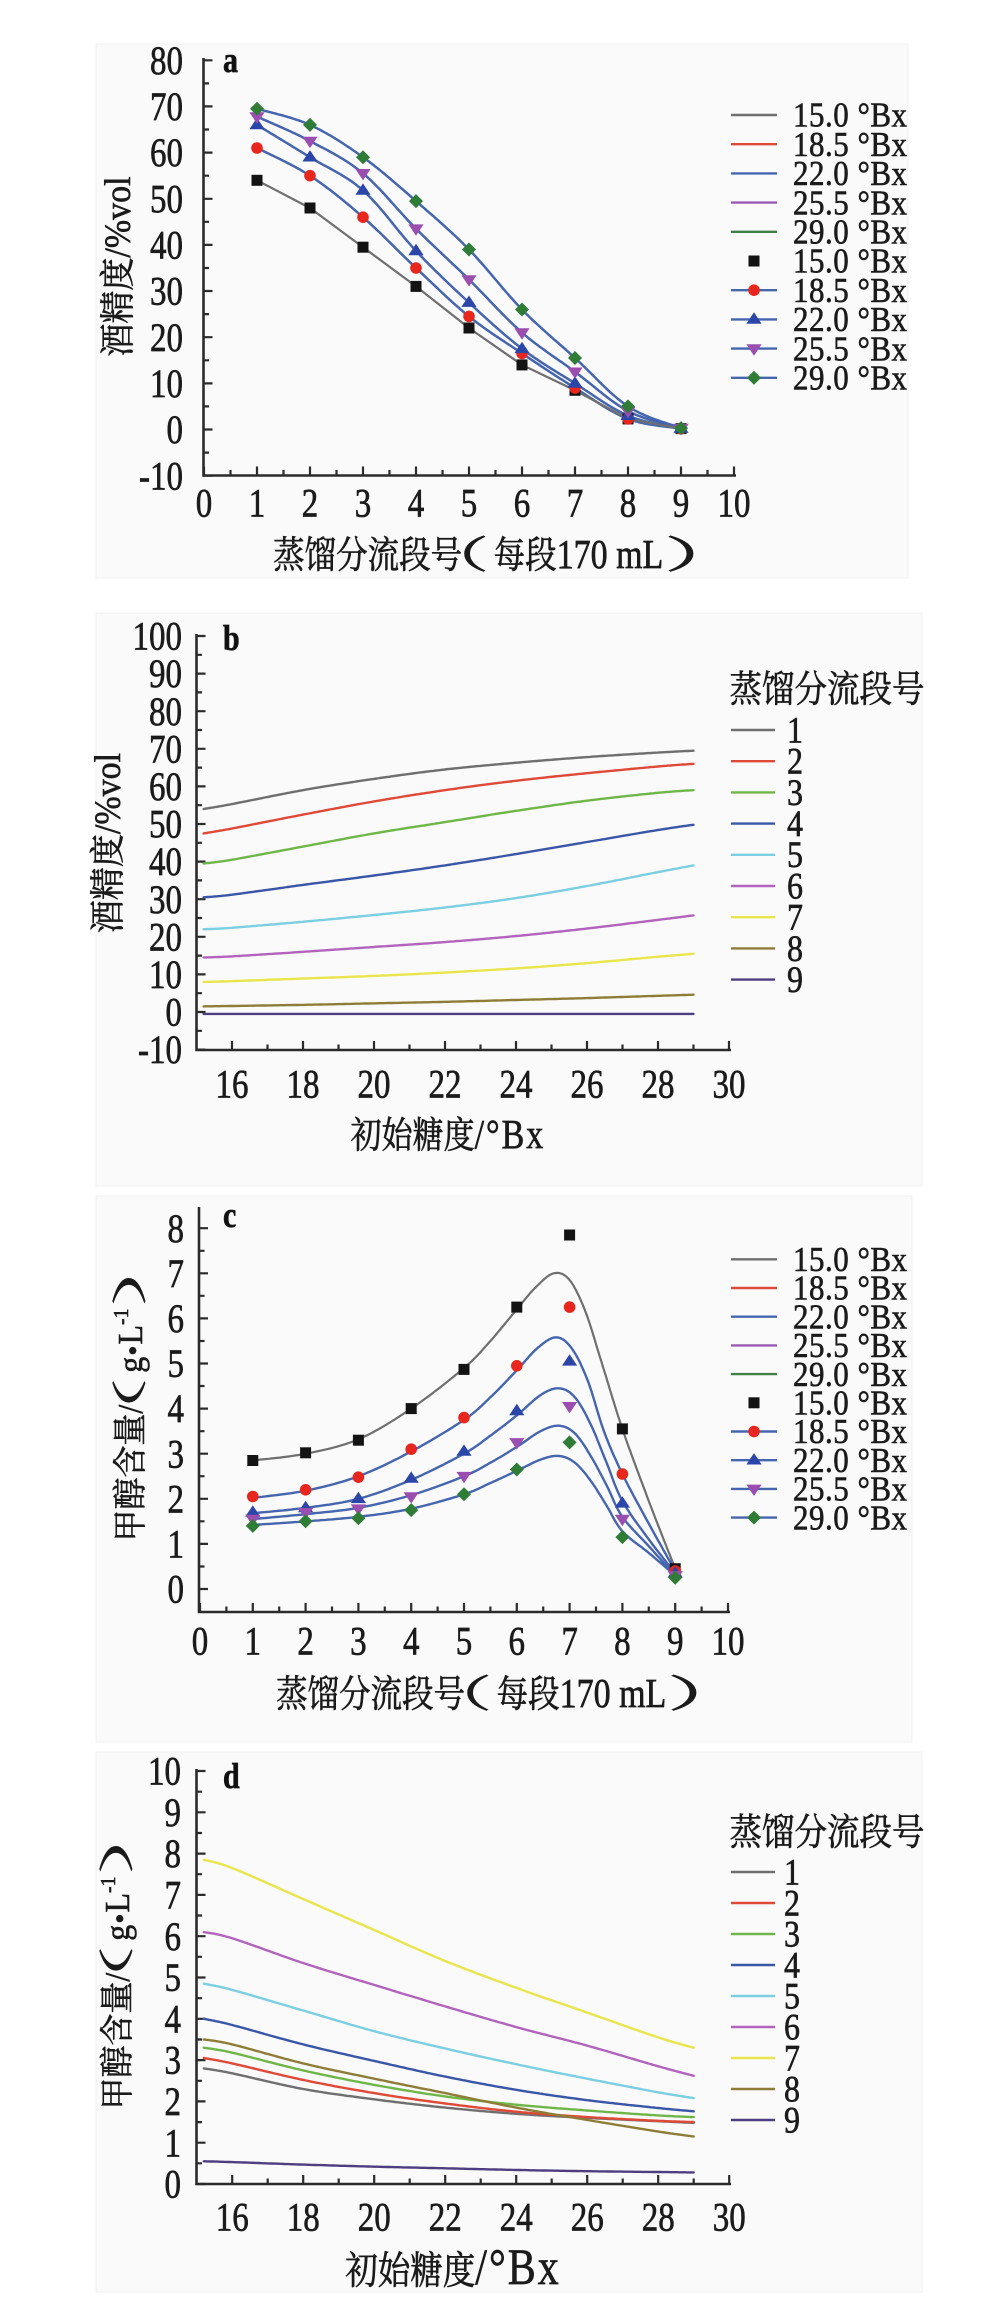  Describe the element at coordinates (165, 861) in the screenshot. I see `svg-text: 40` at that location.